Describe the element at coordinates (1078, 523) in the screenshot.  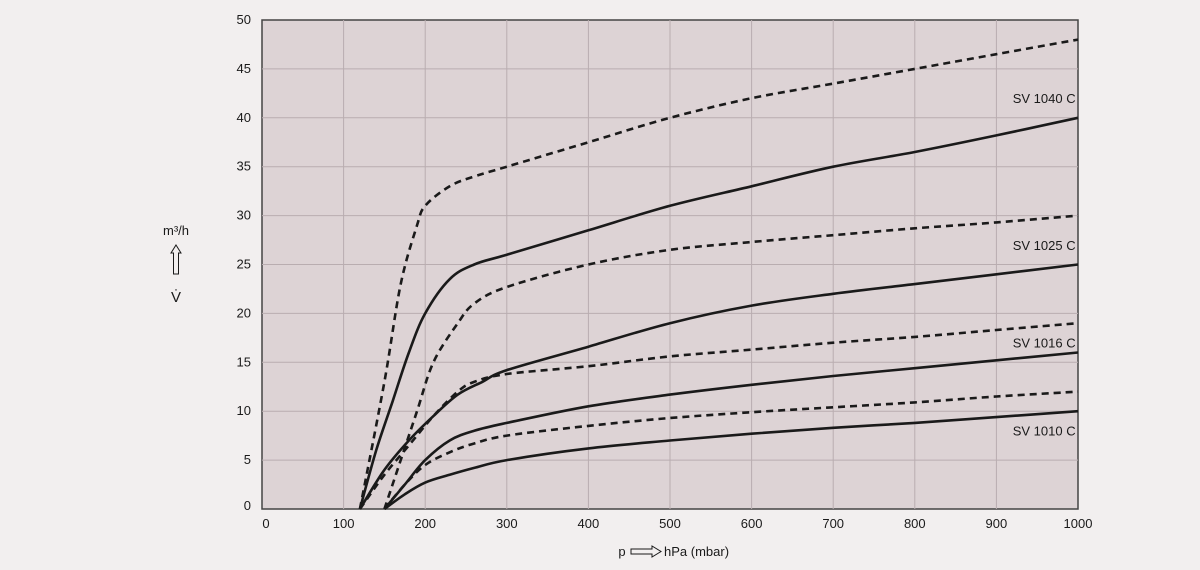
I see `x-tick-label: 1000` at that location.